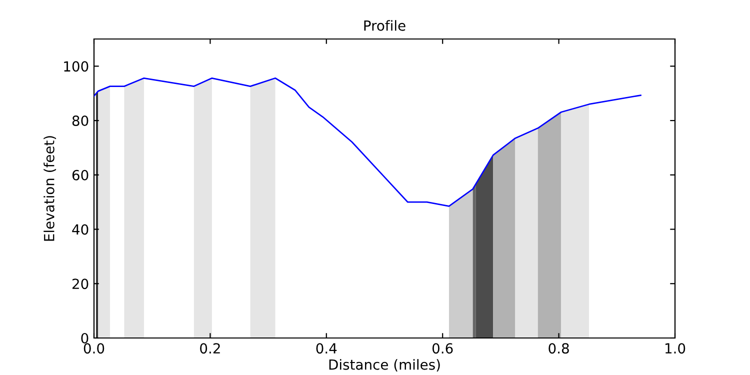 This screenshot has height=375, width=750. Describe the element at coordinates (94, 348) in the screenshot. I see `x-tick-label: 0.0` at that location.